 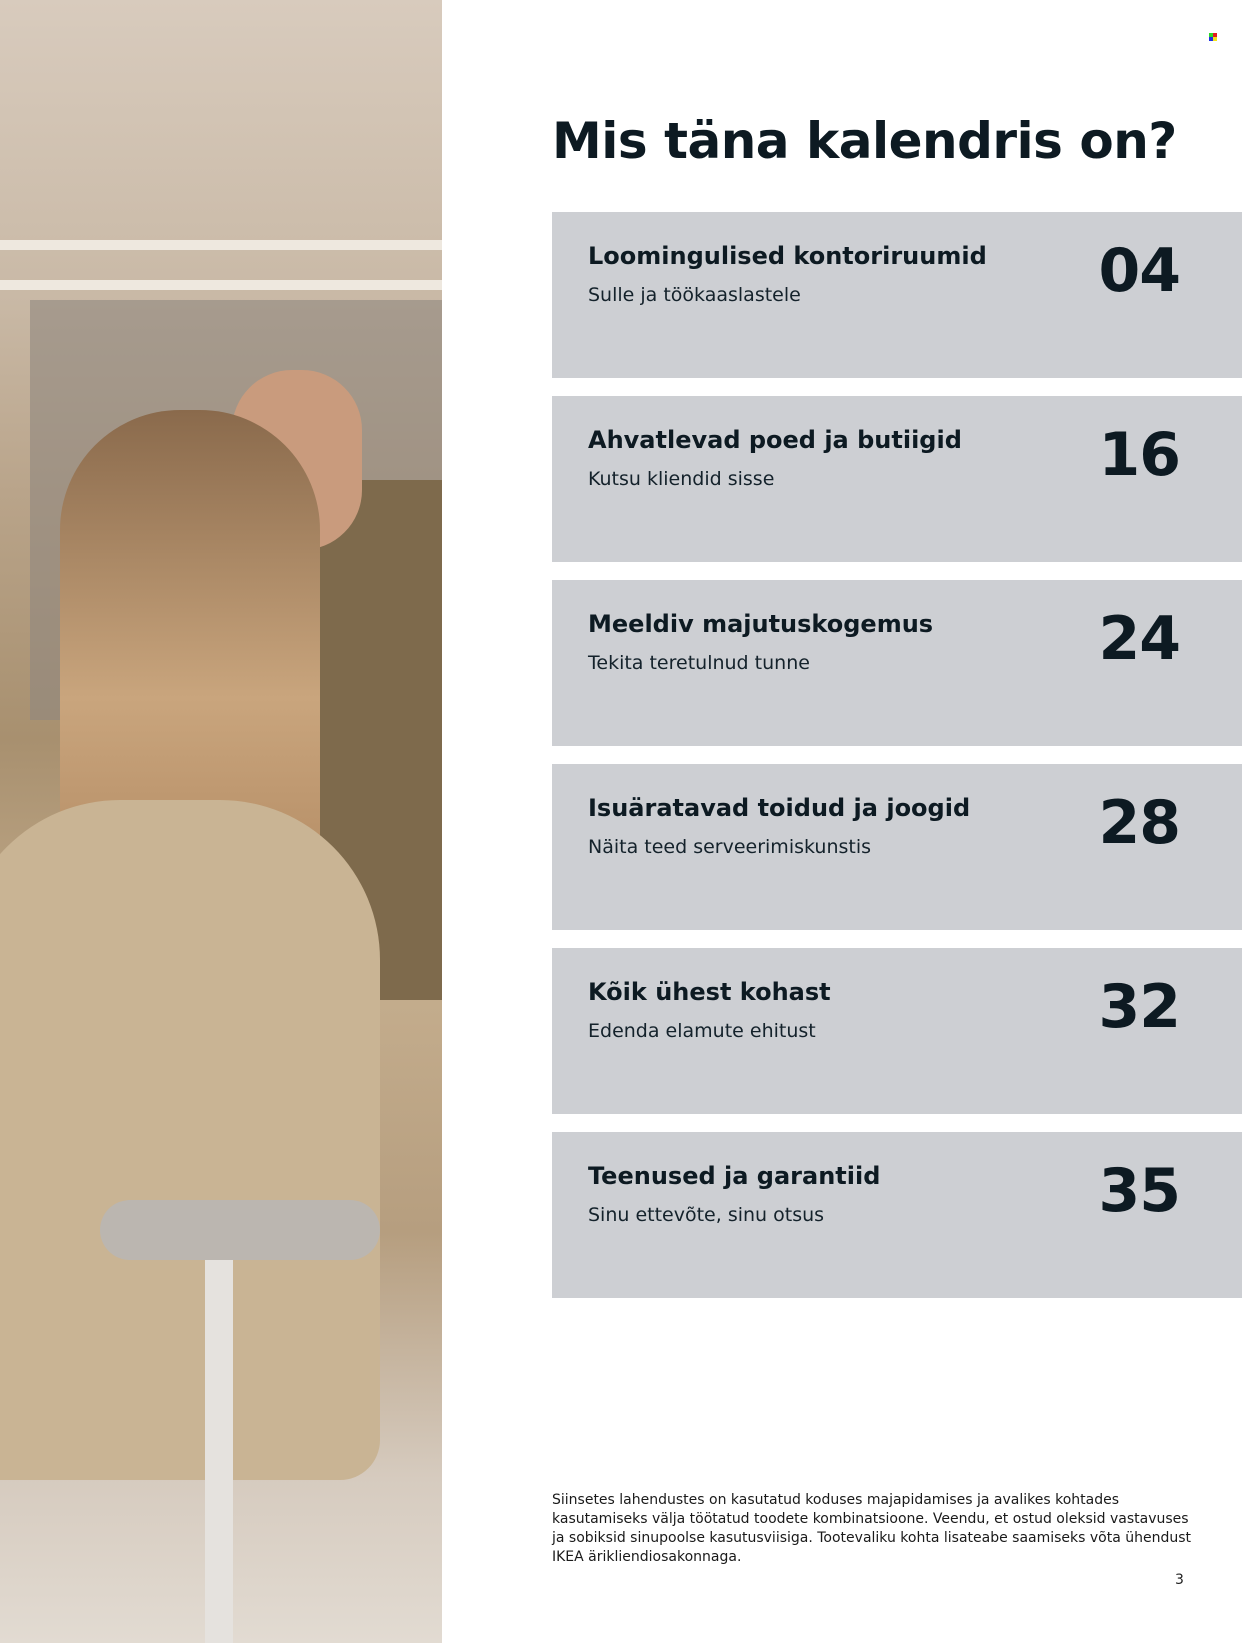 What do you see at coordinates (1139, 823) in the screenshot?
I see `toc-entry-page: 28` at bounding box center [1139, 823].